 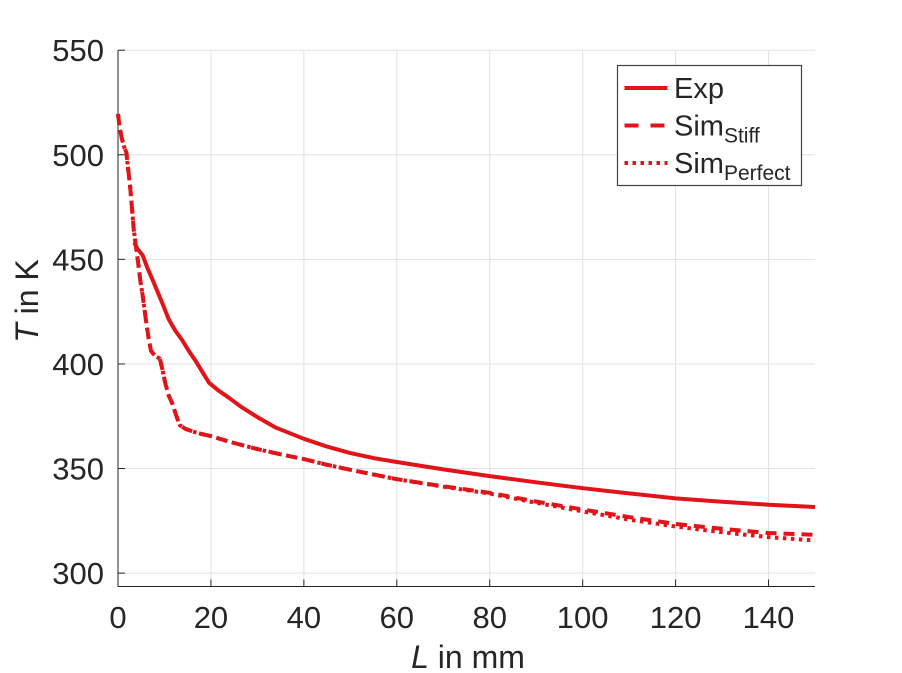 What do you see at coordinates (211, 617) in the screenshot?
I see `x-tick-label: 20` at bounding box center [211, 617].